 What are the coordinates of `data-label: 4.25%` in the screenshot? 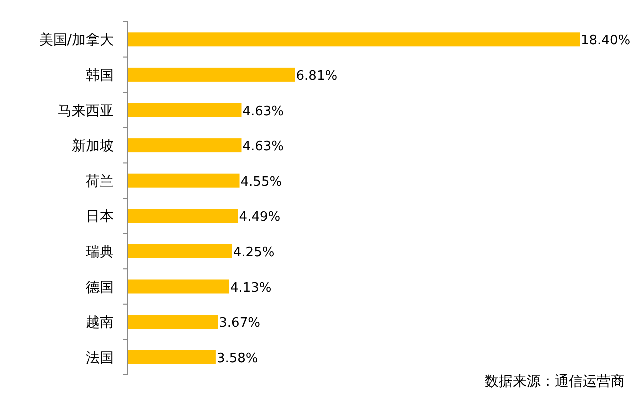 It's located at (254, 252).